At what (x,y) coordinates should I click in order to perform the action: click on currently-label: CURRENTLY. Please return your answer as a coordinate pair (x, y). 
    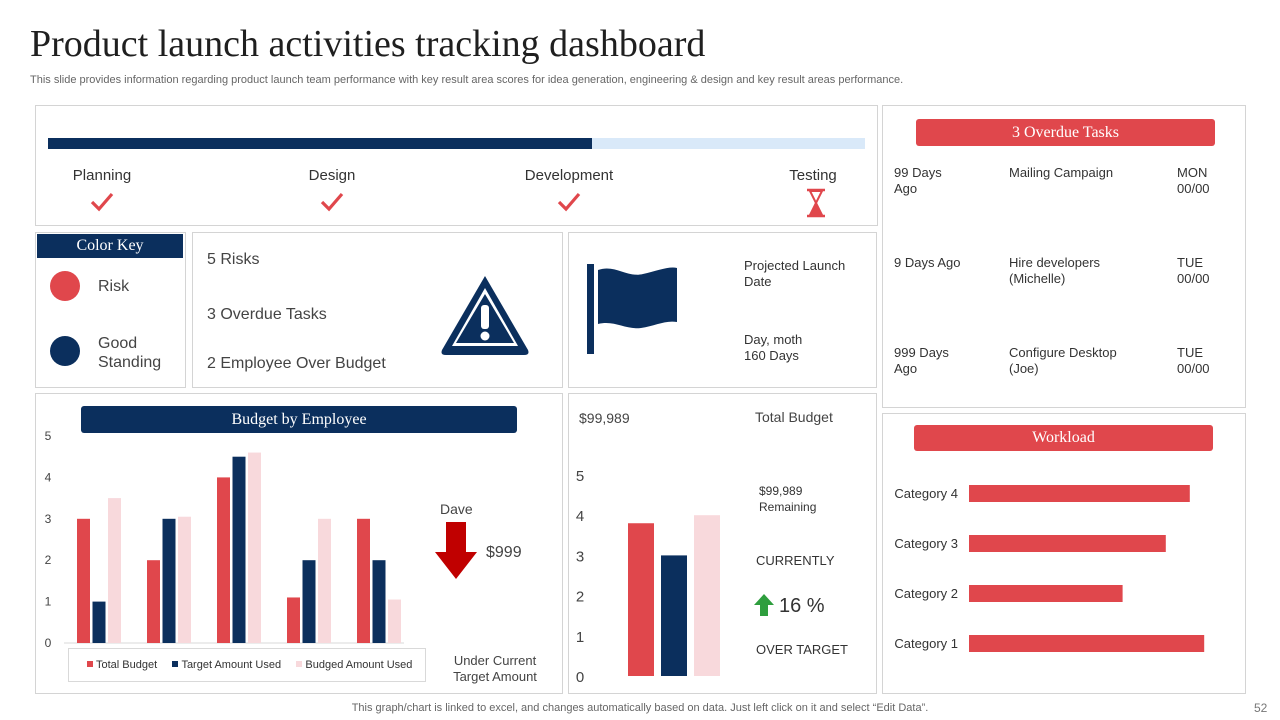
    Looking at the image, I should click on (795, 560).